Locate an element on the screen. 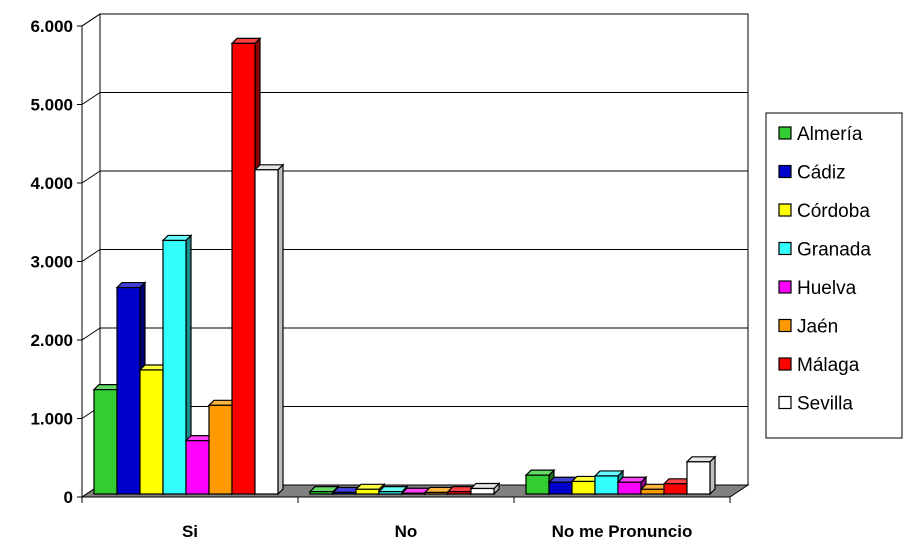  legend-label: Málaga is located at coordinates (828, 365).